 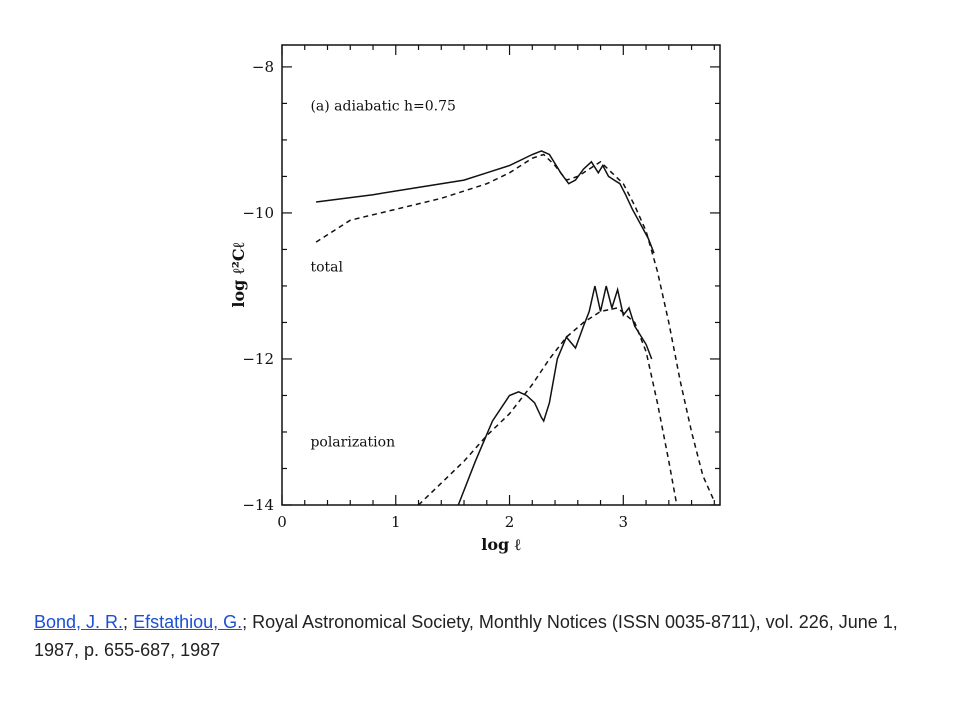 What do you see at coordinates (79, 622) in the screenshot?
I see `author-link-bond: Bond, J. R.` at bounding box center [79, 622].